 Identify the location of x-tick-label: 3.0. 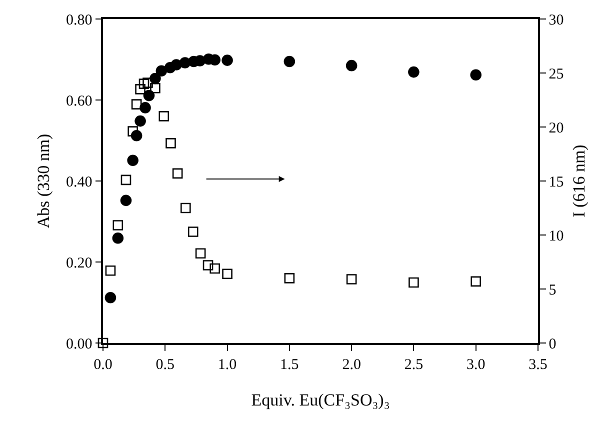
(476, 364).